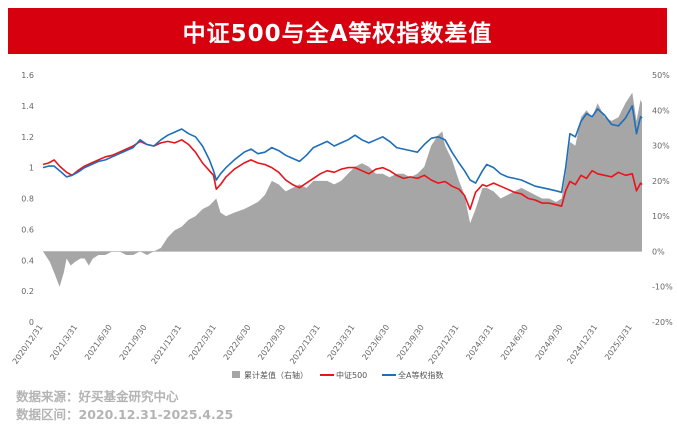 This screenshot has height=424, width=677. I want to click on right-tick-label: 10%, so click(661, 216).